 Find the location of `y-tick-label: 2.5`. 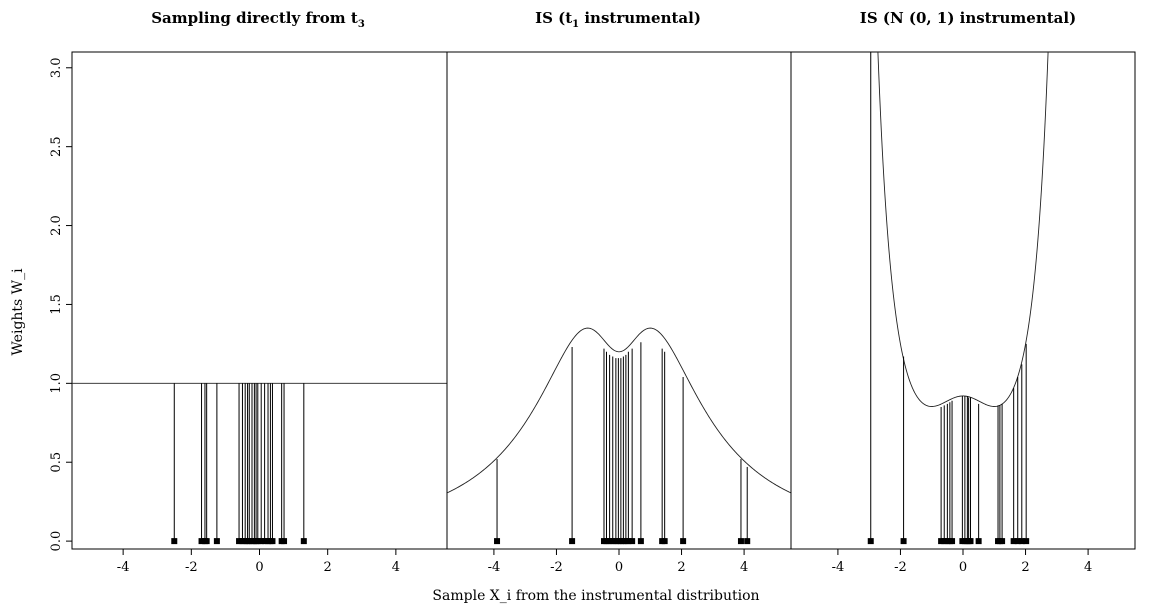

y-tick-label: 2.5 is located at coordinates (56, 146).